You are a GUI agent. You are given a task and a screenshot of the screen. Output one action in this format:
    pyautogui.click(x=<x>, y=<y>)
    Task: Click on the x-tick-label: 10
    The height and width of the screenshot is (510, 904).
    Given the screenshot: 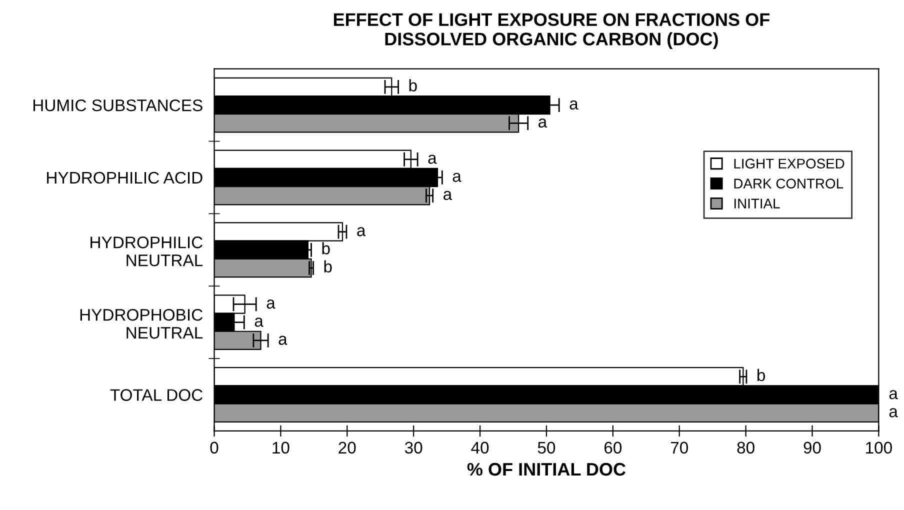 What is the action you would take?
    pyautogui.click(x=281, y=448)
    